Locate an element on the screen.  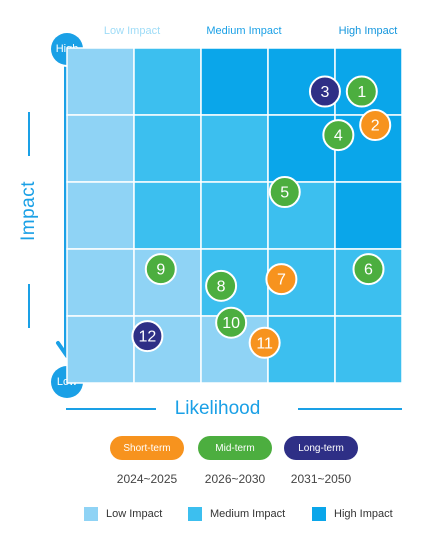
likelihood-axis-line-right is located at coordinates (350, 409).